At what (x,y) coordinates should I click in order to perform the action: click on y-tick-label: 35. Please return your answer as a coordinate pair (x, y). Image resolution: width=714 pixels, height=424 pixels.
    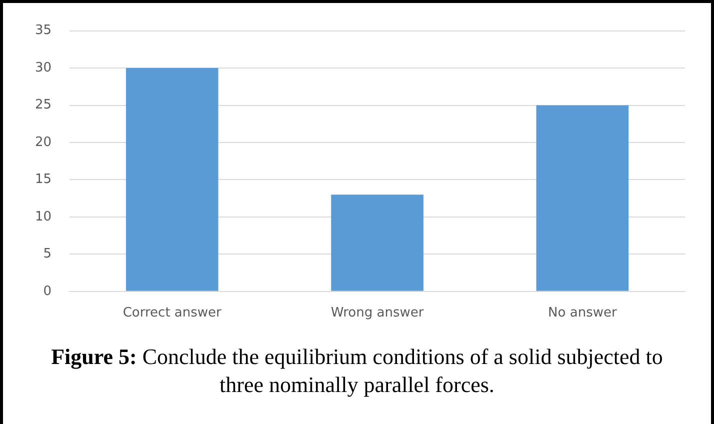
    Looking at the image, I should click on (43, 30).